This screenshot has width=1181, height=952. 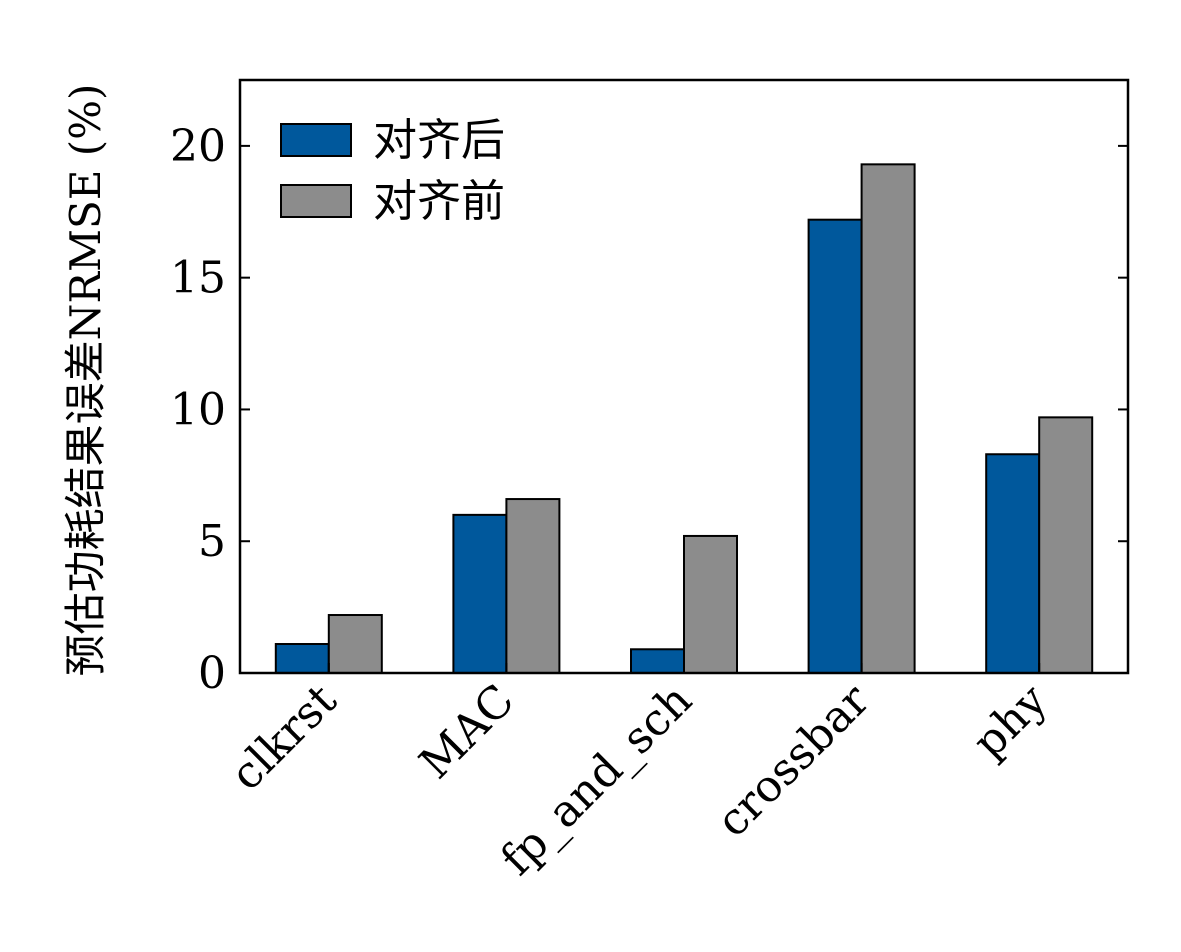 I want to click on y-tick-label: 15, so click(x=198, y=278).